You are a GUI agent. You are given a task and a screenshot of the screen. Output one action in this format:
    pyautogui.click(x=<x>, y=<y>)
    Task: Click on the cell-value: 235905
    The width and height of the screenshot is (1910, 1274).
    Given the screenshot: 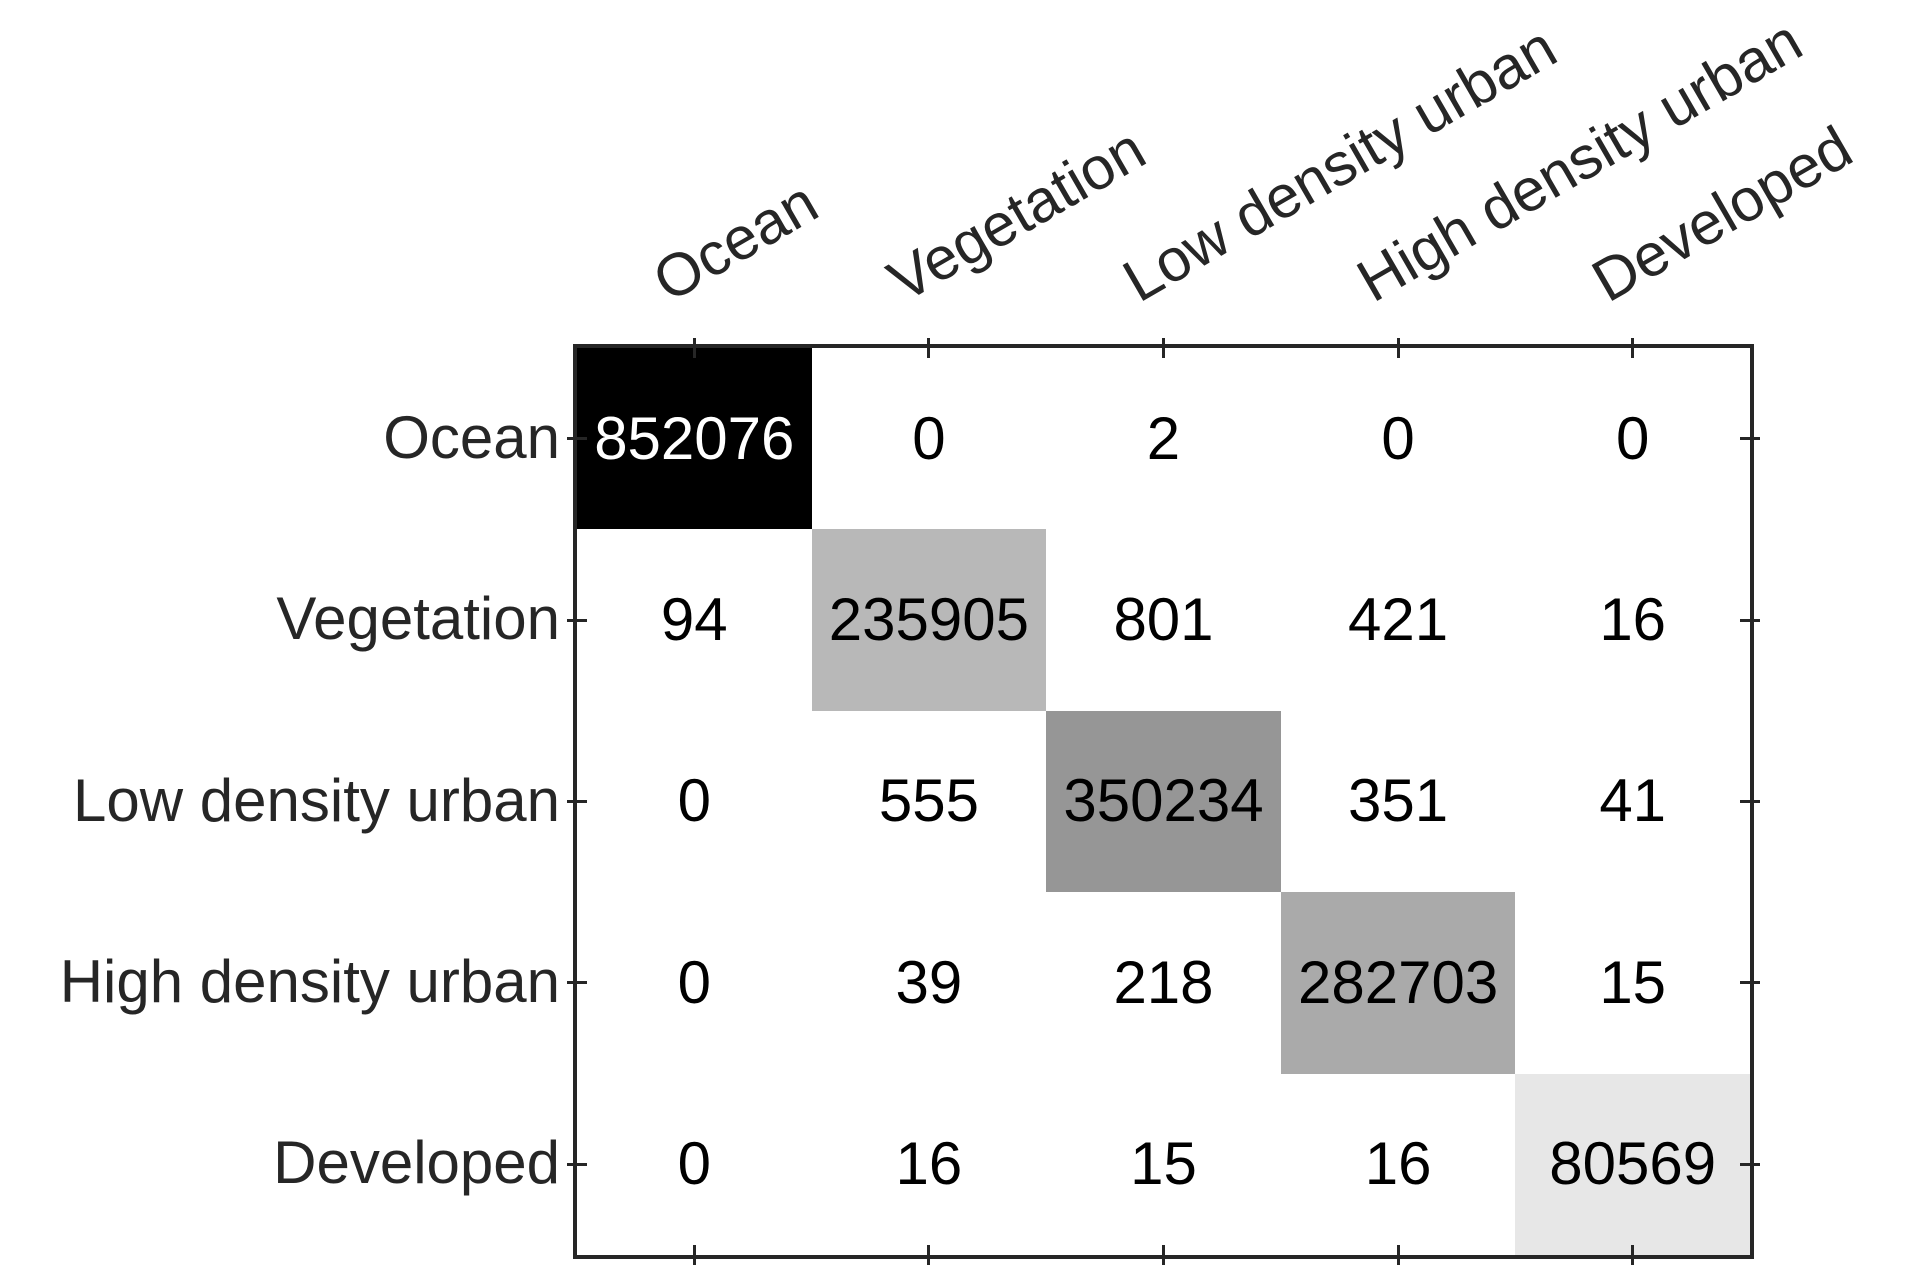 What is the action you would take?
    pyautogui.click(x=928, y=620)
    